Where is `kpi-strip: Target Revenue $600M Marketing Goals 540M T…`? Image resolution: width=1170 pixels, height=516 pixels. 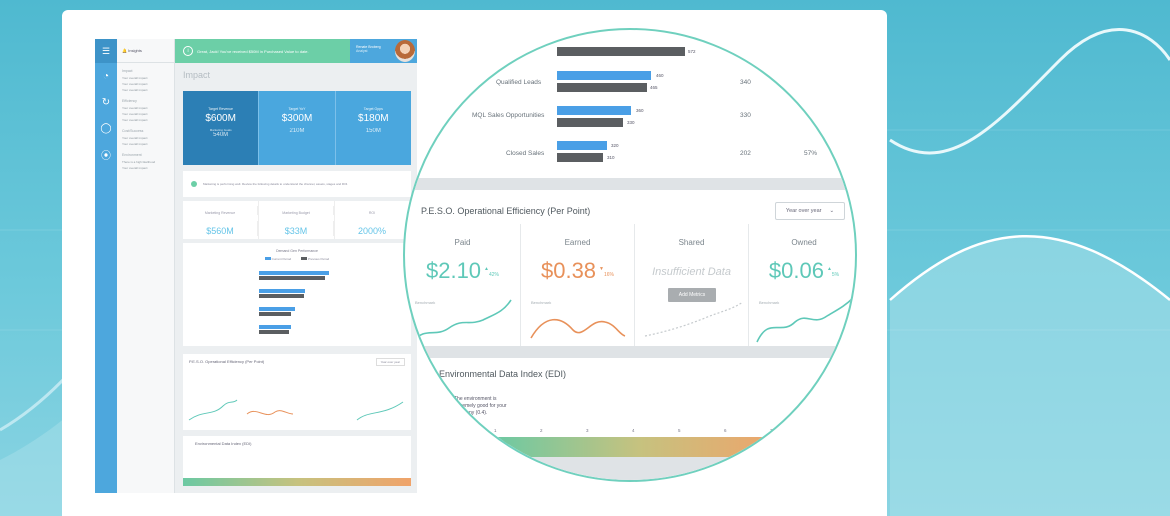 kpi-strip: Target Revenue $600M Marketing Goals 540M T… is located at coordinates (297, 128).